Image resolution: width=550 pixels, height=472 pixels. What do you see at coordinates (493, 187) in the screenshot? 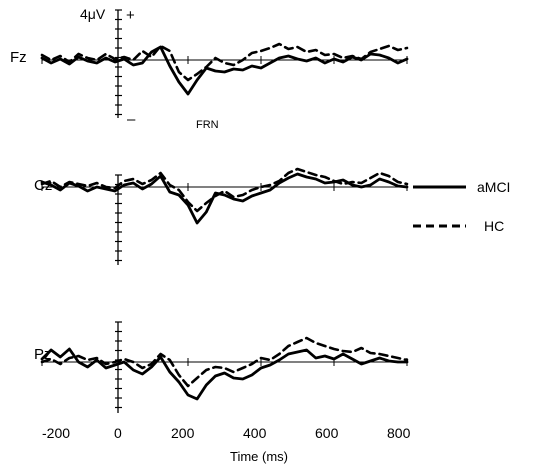
I see `legend-label-amci: aMCI` at bounding box center [493, 187].